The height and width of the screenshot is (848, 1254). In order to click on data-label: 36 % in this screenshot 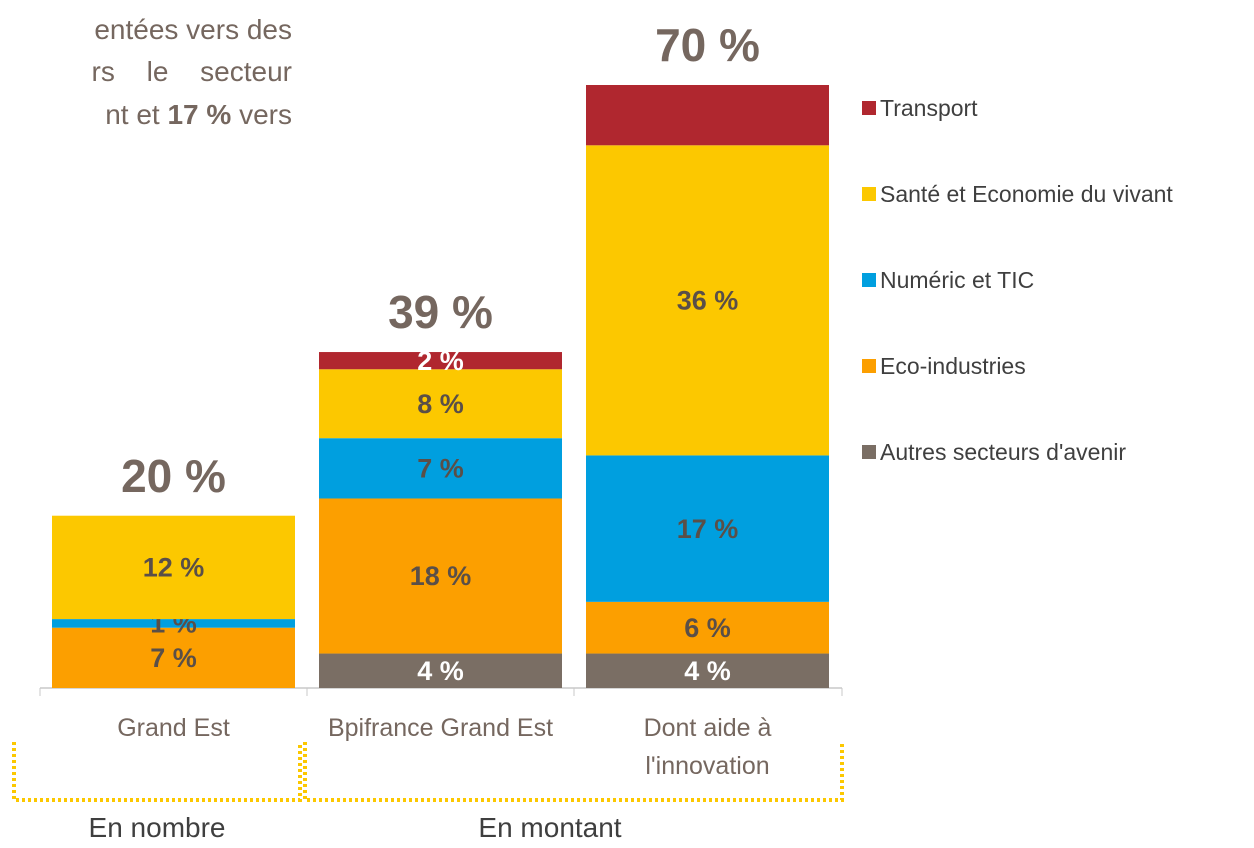, I will do `click(708, 300)`.